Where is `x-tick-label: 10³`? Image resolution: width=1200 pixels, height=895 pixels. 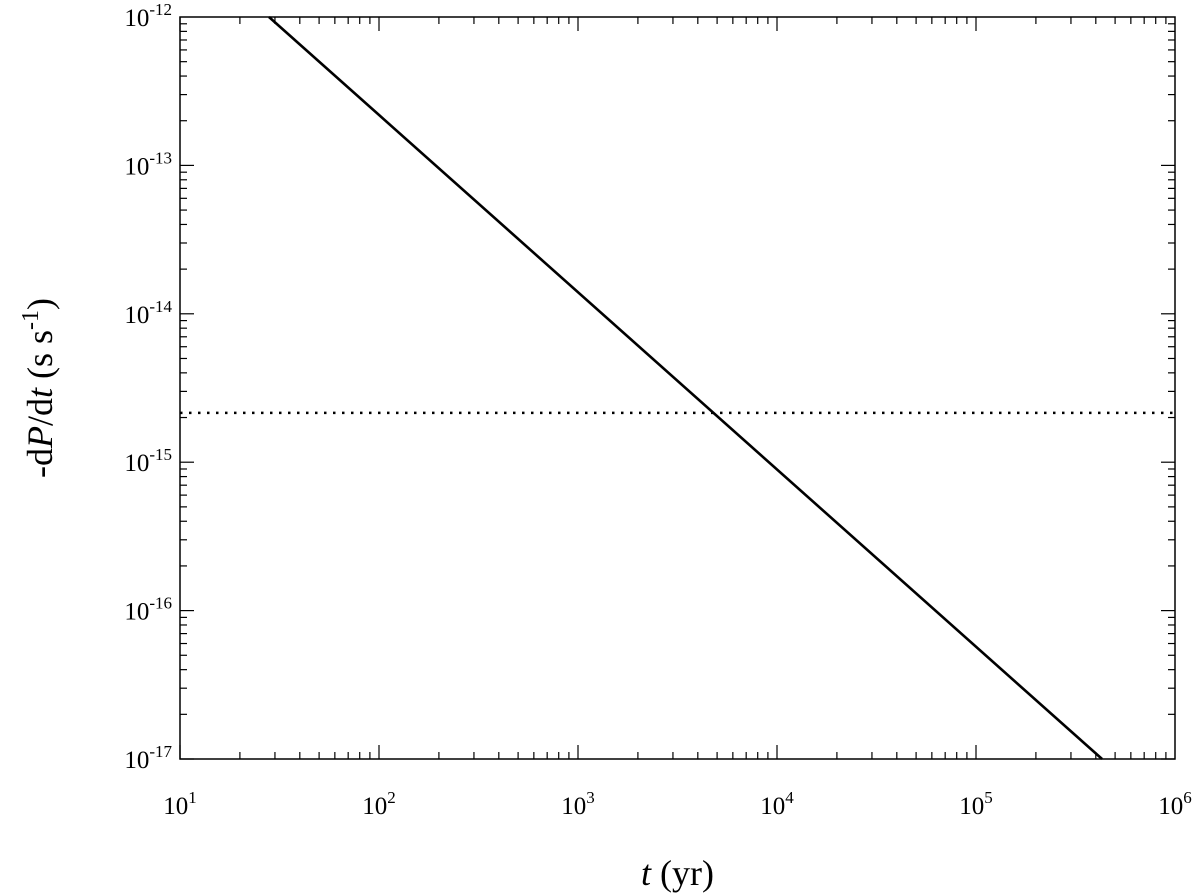 x-tick-label: 10³ is located at coordinates (578, 804).